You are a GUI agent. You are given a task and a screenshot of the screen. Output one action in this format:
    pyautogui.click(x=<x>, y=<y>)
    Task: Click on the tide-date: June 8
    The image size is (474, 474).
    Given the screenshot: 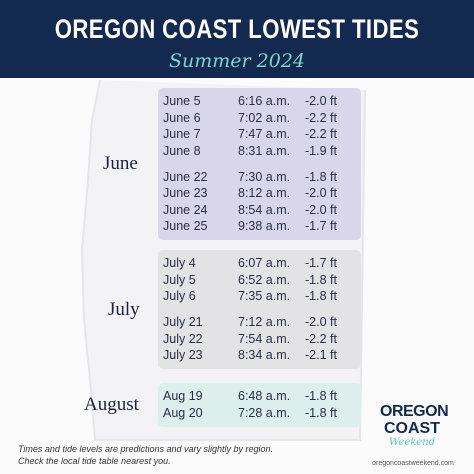 What is the action you would take?
    pyautogui.click(x=182, y=150)
    